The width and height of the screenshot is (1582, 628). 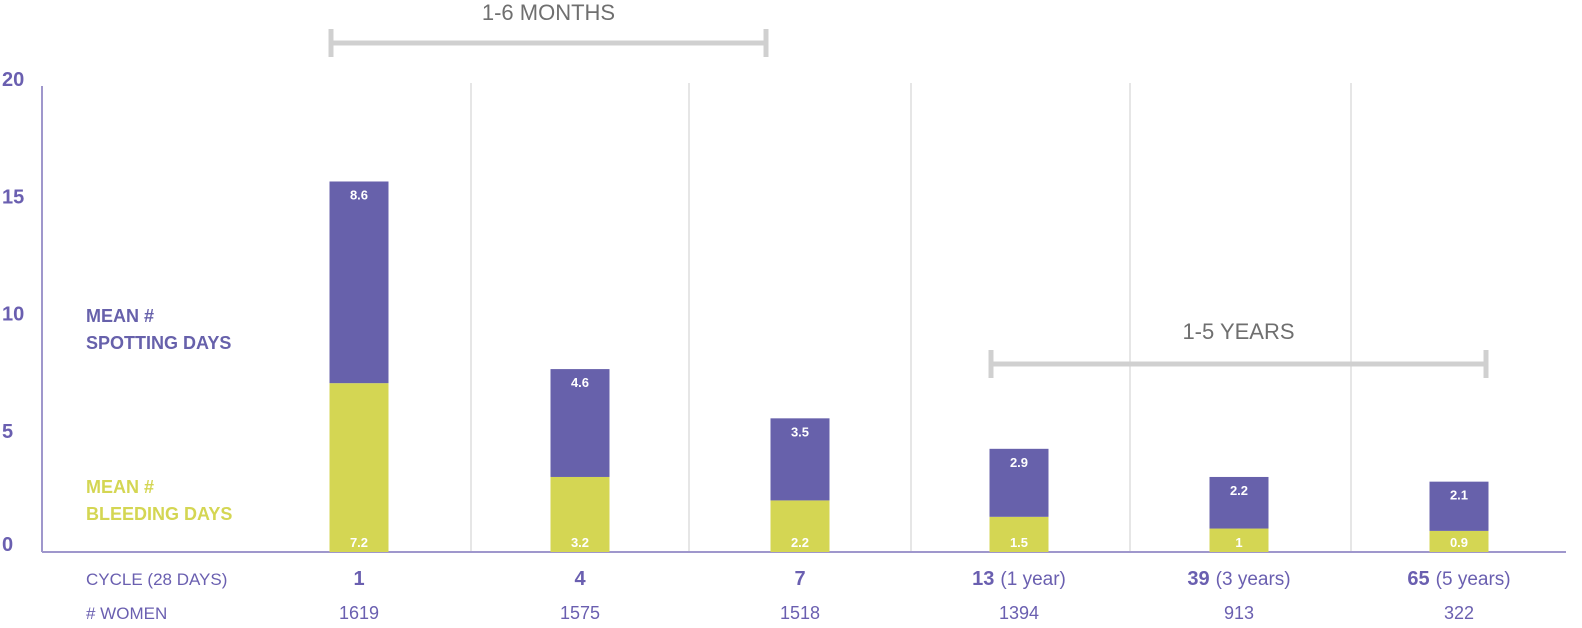 I want to click on row-labels: CYCLE (28 DAYS) # WOMEN, so click(x=156, y=596).